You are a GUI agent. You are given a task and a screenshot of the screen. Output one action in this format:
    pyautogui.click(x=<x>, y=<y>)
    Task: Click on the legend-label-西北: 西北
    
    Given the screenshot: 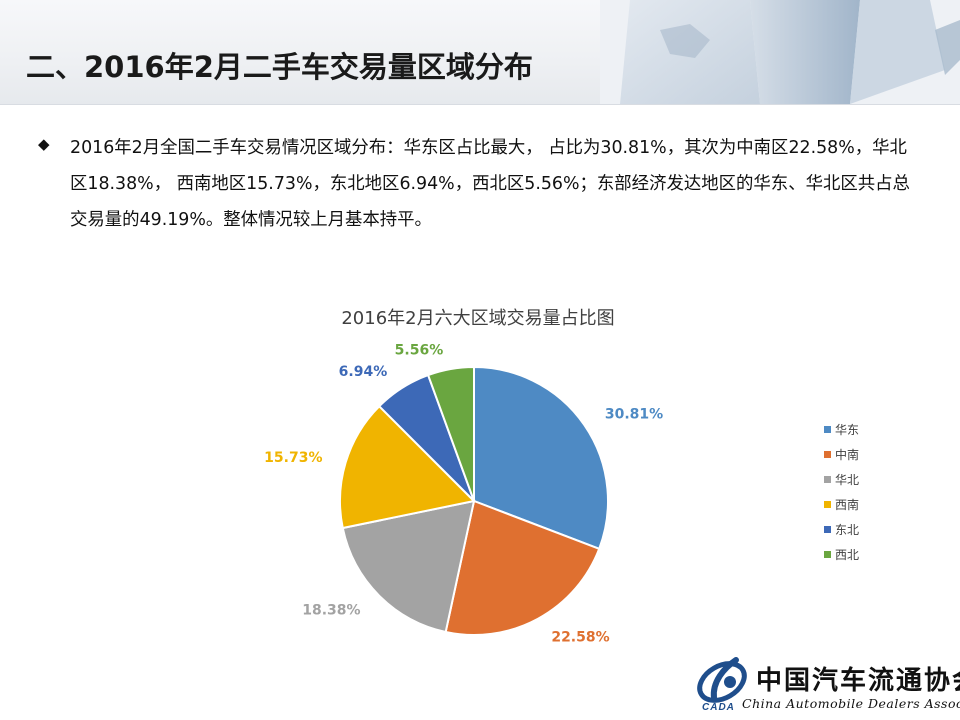 What is the action you would take?
    pyautogui.click(x=847, y=555)
    